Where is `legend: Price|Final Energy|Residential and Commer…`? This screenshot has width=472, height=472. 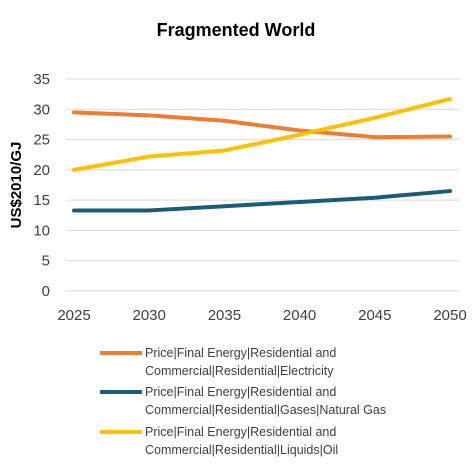
legend: Price|Final Energy|Residential and Commer… is located at coordinates (243, 401).